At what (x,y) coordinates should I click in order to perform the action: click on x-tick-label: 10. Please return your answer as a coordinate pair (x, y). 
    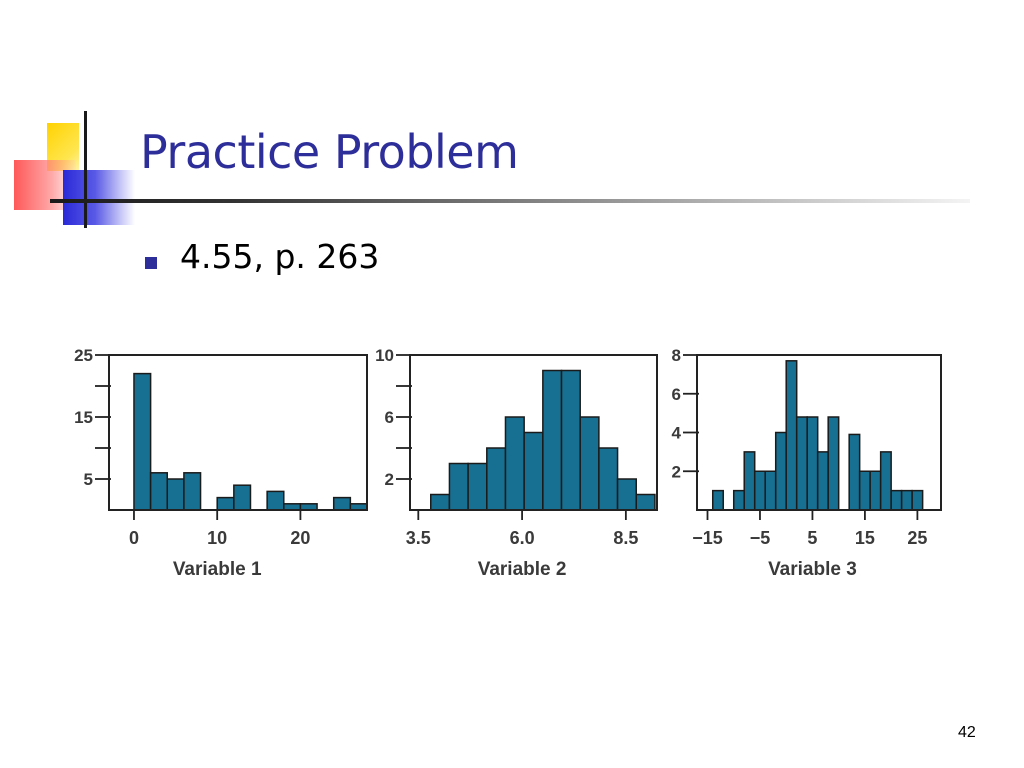
    Looking at the image, I should click on (217, 538).